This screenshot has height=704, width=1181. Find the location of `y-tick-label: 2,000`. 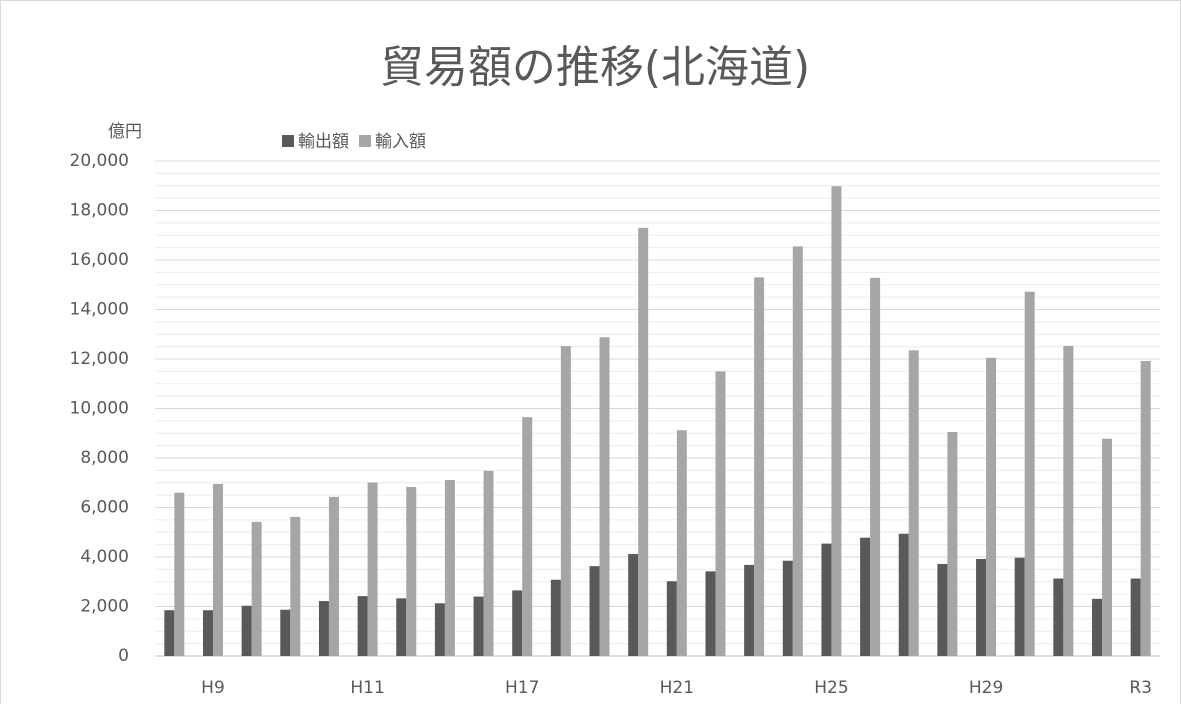

y-tick-label: 2,000 is located at coordinates (104, 607).